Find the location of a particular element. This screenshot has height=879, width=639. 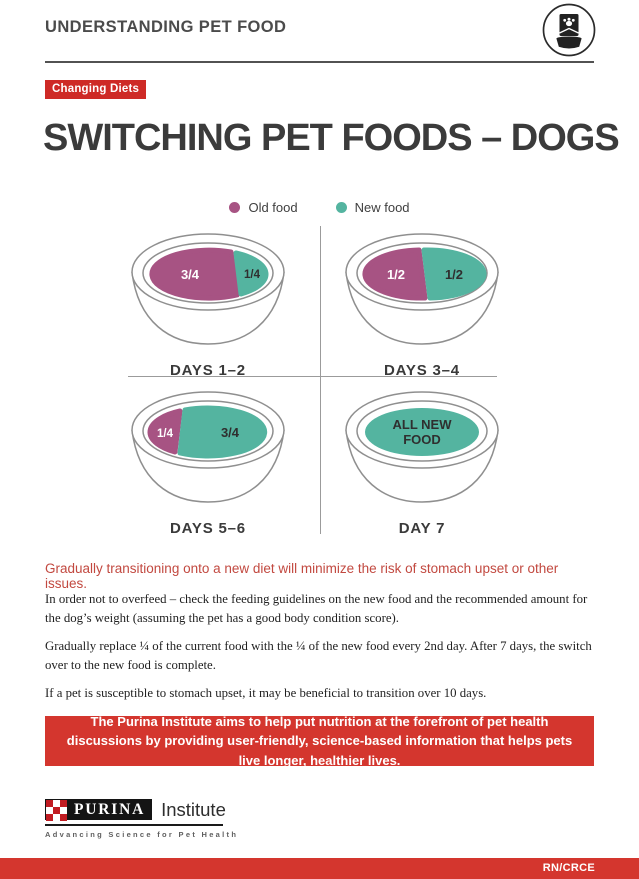

footer-code: RN/CRCE is located at coordinates (568, 868).